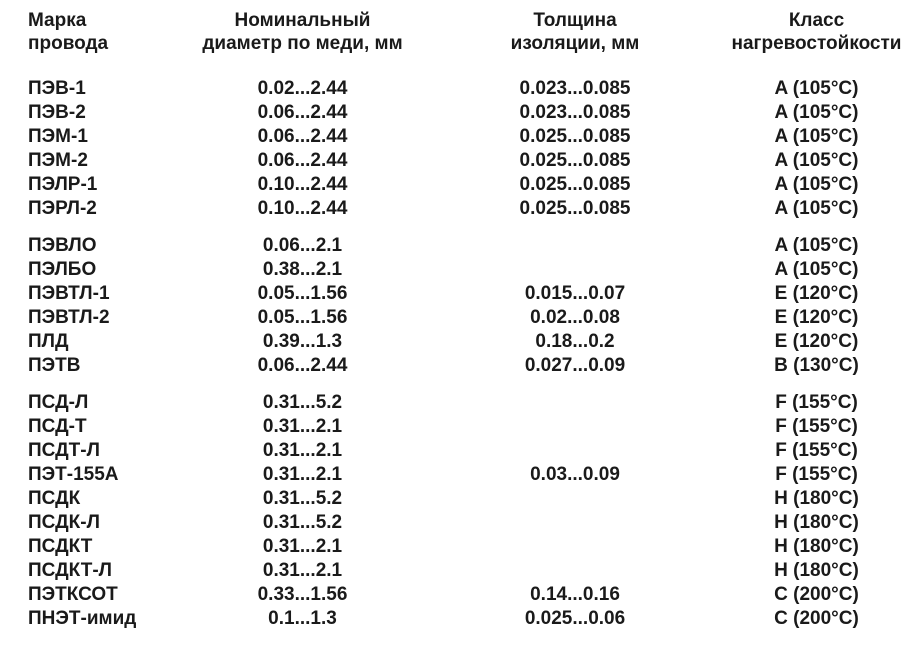 The height and width of the screenshot is (661, 908). What do you see at coordinates (816, 20) in the screenshot?
I see `header-line: Класс` at bounding box center [816, 20].